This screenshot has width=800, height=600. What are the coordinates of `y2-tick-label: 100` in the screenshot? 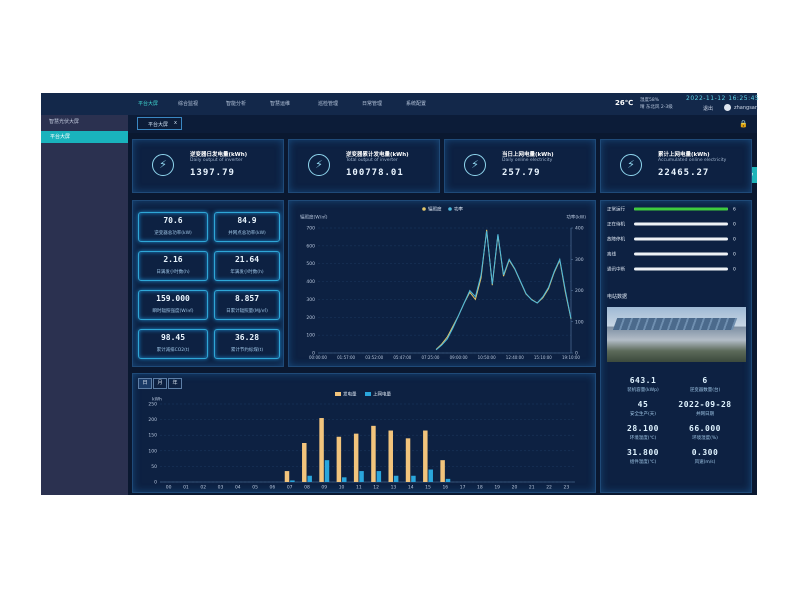 It's located at (579, 322).